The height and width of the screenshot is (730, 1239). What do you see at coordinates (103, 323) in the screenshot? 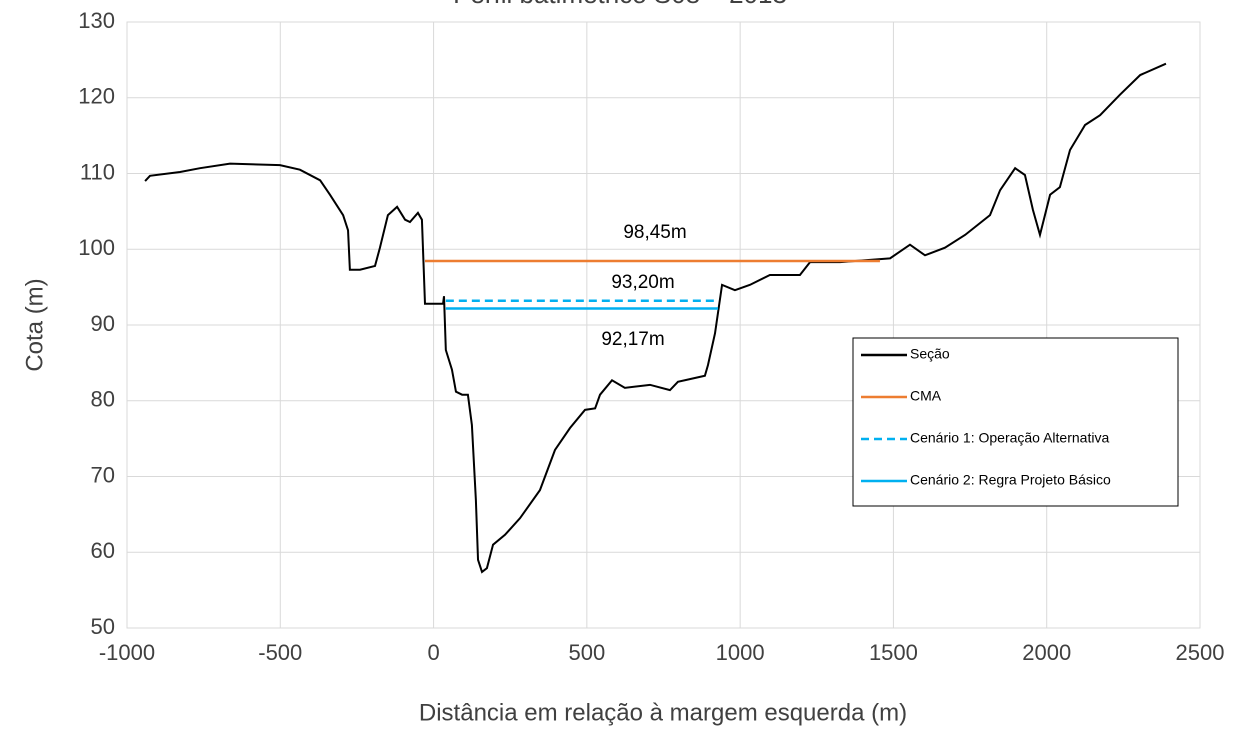
I see `y-tick-label: 90` at bounding box center [103, 323].